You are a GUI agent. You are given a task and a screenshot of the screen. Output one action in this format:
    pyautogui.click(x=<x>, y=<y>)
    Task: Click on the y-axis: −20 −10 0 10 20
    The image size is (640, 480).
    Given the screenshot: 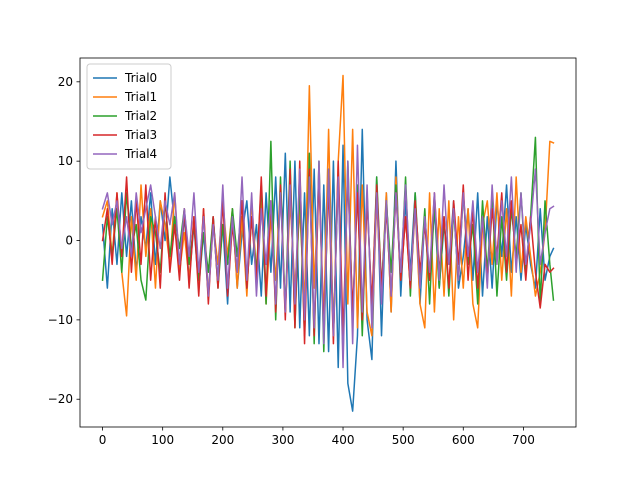 What is the action you would take?
    pyautogui.click(x=64, y=240)
    